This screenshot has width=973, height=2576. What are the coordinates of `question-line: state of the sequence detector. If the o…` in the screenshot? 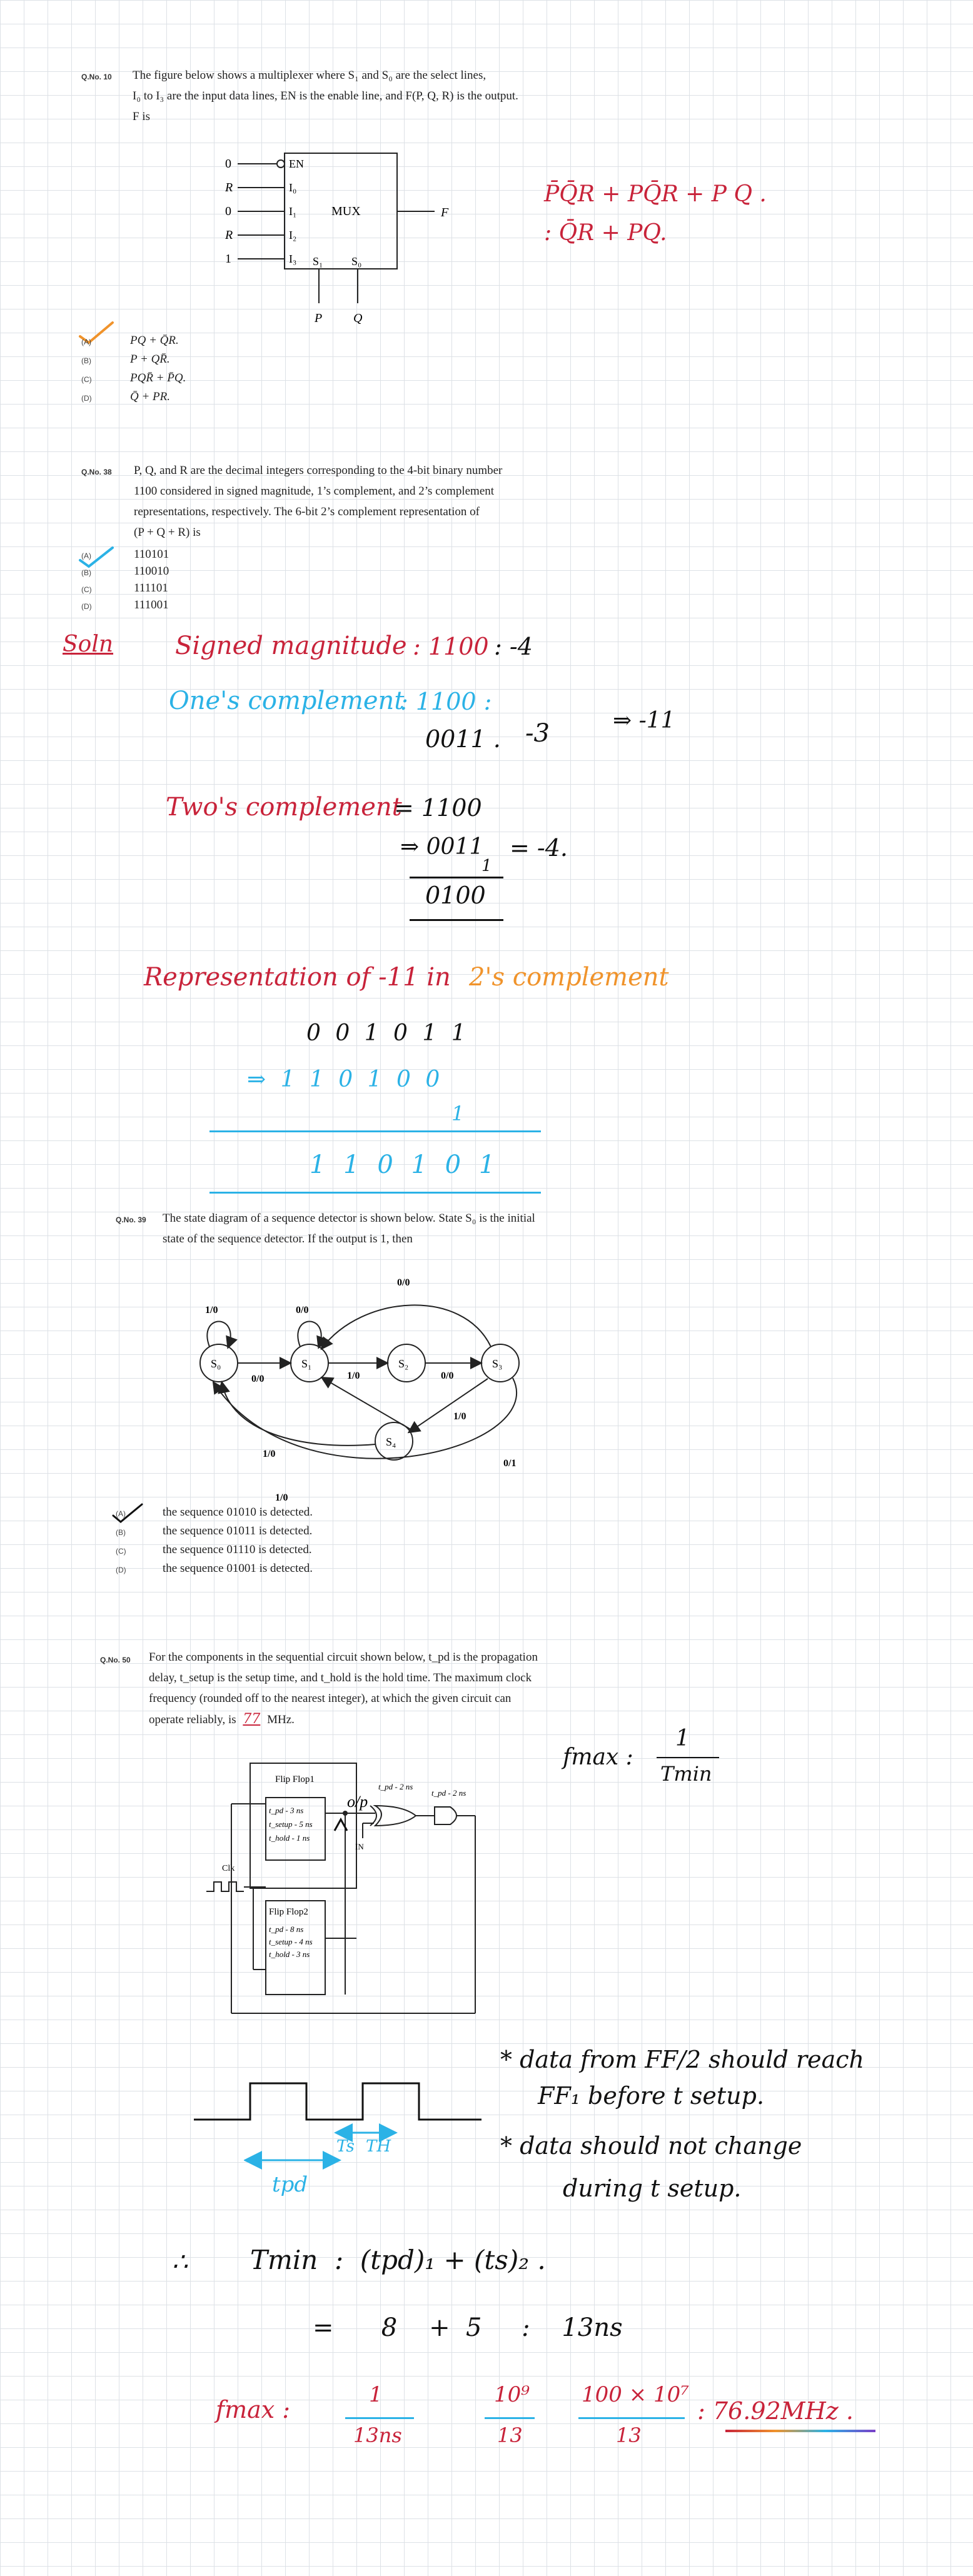 It's located at (288, 1238).